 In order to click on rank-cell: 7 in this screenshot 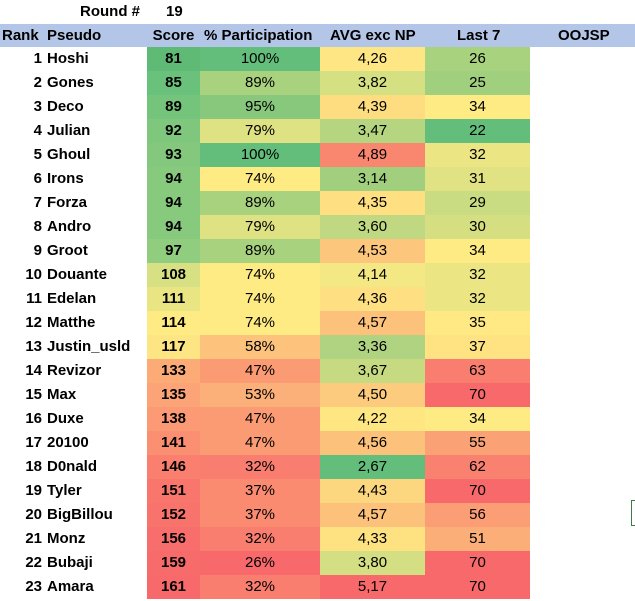, I will do `click(37, 202)`.